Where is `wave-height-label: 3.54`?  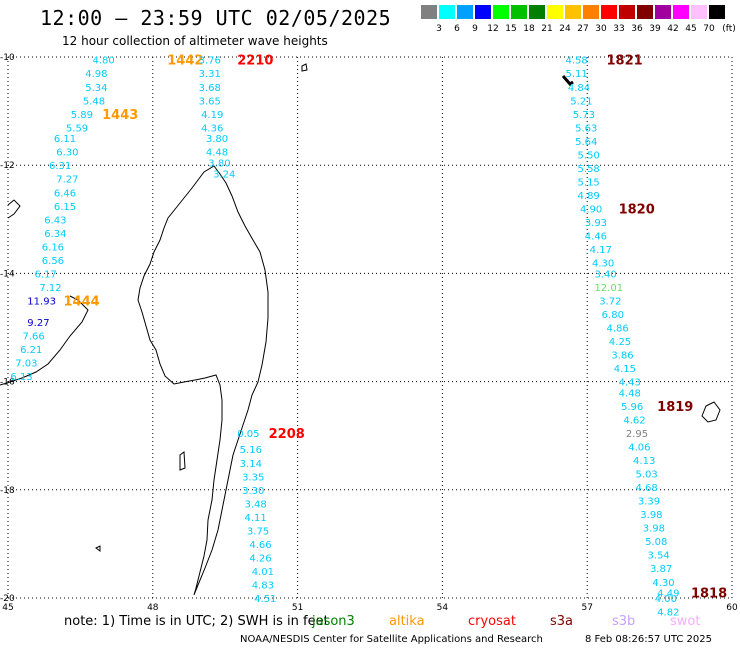 wave-height-label: 3.54 is located at coordinates (659, 556).